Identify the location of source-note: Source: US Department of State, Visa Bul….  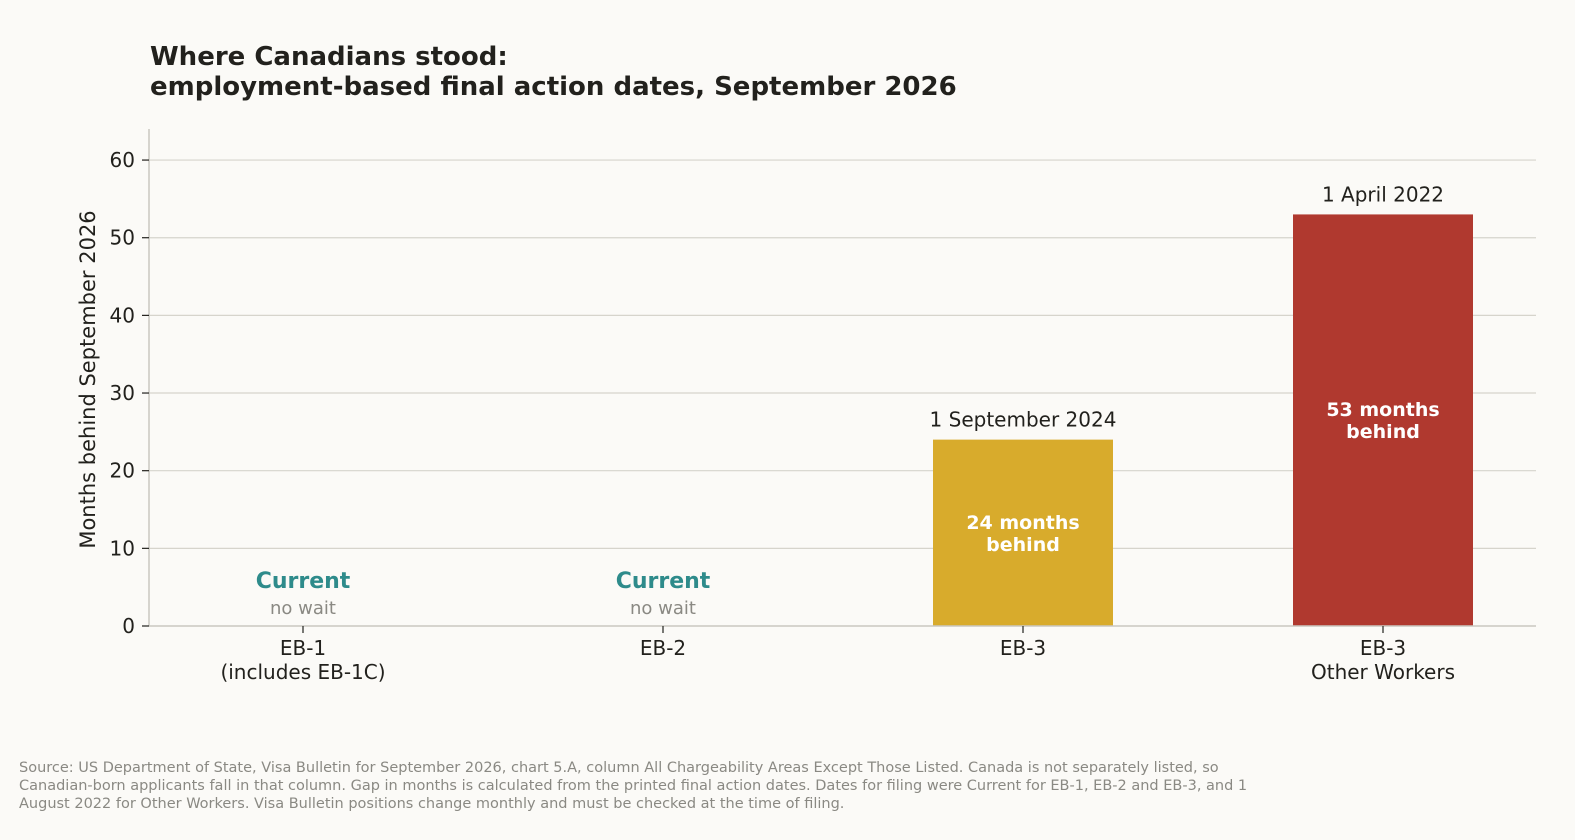
(633, 786).